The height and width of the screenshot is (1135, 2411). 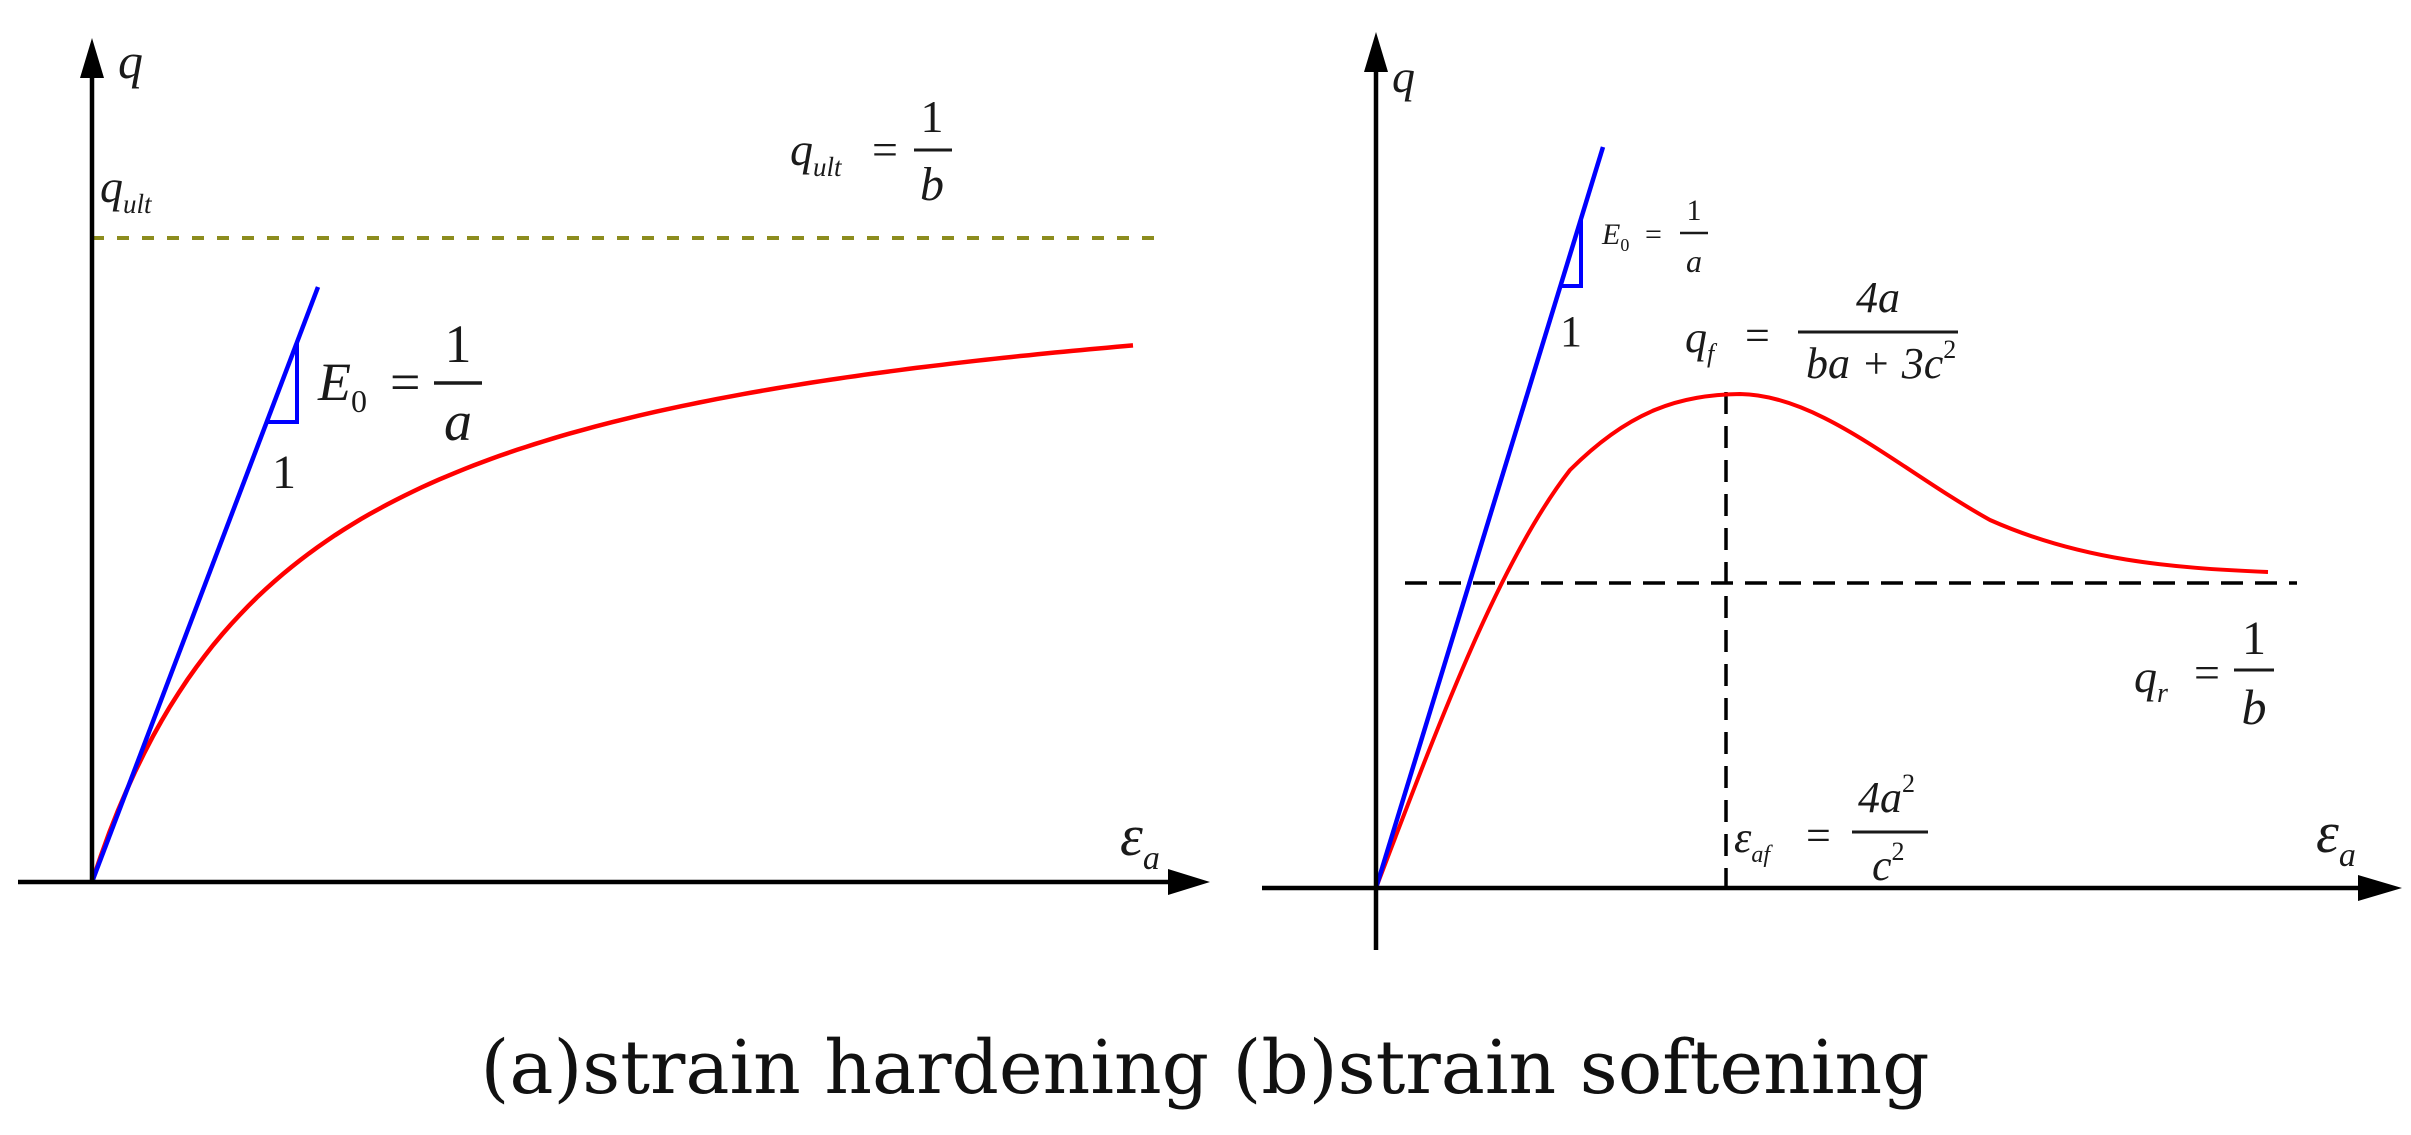 What do you see at coordinates (282, 383) in the screenshot?
I see `panel-a-slope-triangle` at bounding box center [282, 383].